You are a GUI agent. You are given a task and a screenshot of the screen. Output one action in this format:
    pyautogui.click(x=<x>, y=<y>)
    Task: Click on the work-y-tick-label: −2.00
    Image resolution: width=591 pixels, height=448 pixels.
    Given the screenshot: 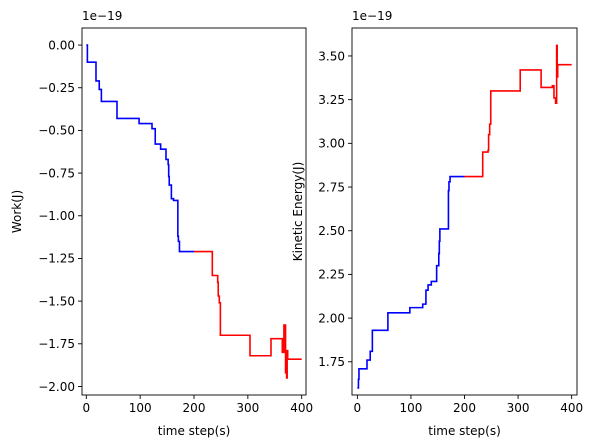 What is the action you would take?
    pyautogui.click(x=56, y=387)
    